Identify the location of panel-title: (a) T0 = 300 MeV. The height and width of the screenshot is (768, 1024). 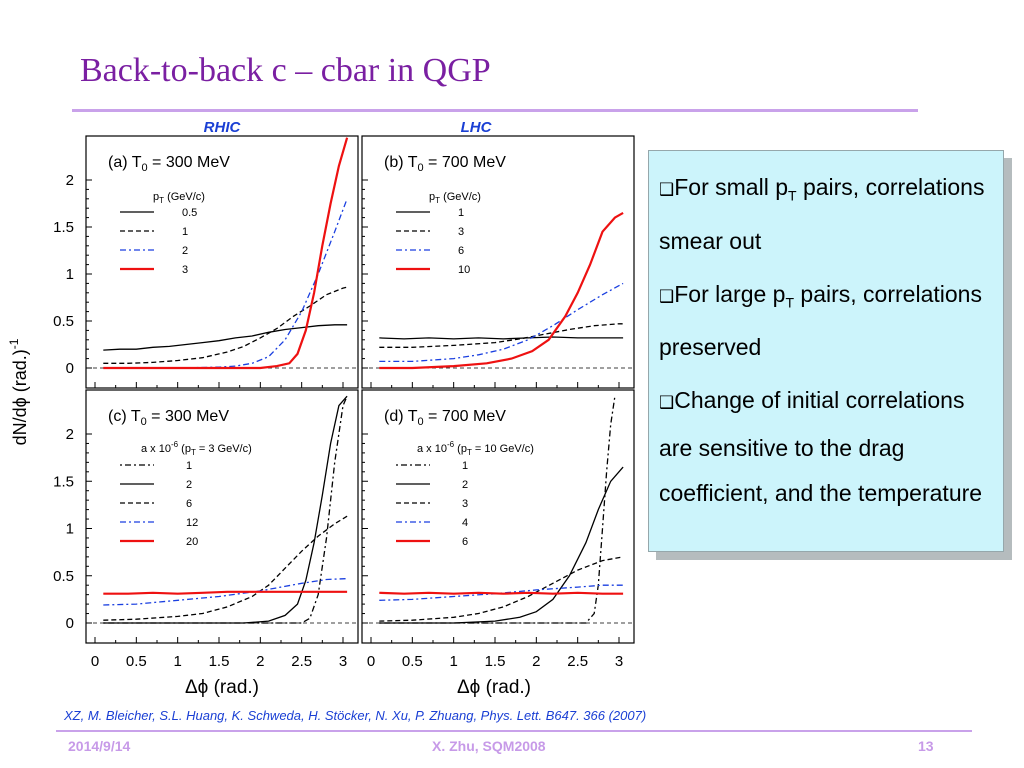
(169, 164).